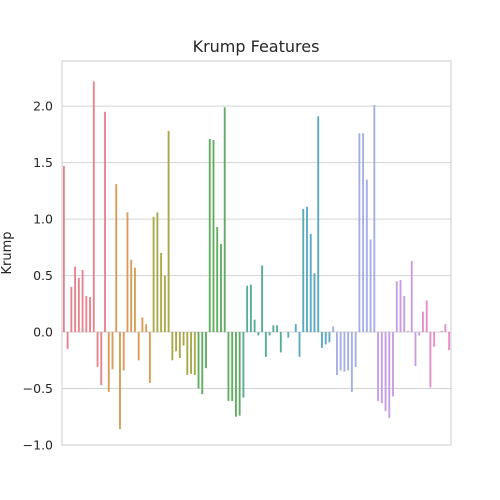  I want to click on y-tick-labels: −1.0 −0.5 0.0 0.5 1.0 1.5 2.0, so click(38, 276).